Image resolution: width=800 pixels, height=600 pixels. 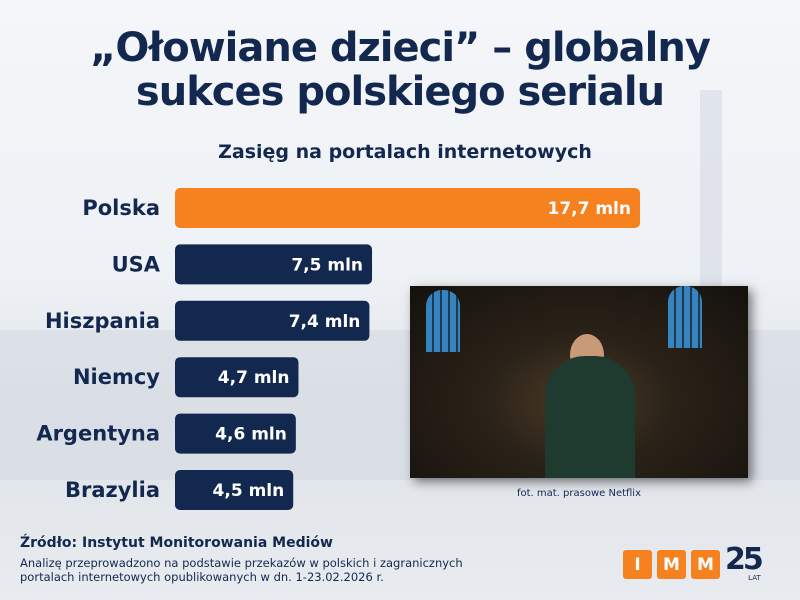 I want to click on bar-hiszpania, so click(x=272, y=320).